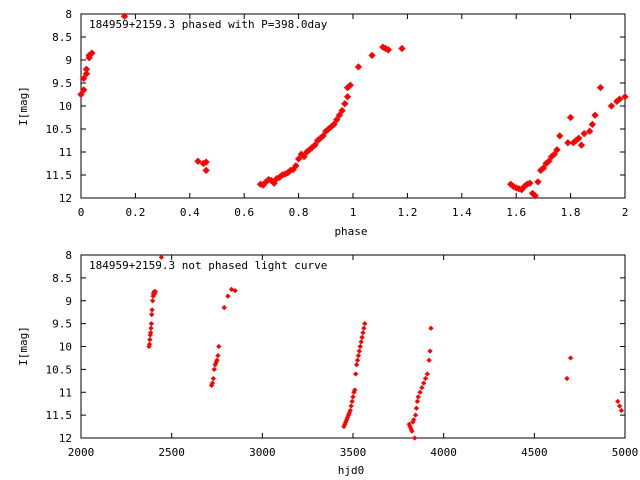 The width and height of the screenshot is (640, 480). Describe the element at coordinates (208, 24) in the screenshot. I see `phased-plot-title: 184959+2159.3 phased with P=398.0day` at that location.